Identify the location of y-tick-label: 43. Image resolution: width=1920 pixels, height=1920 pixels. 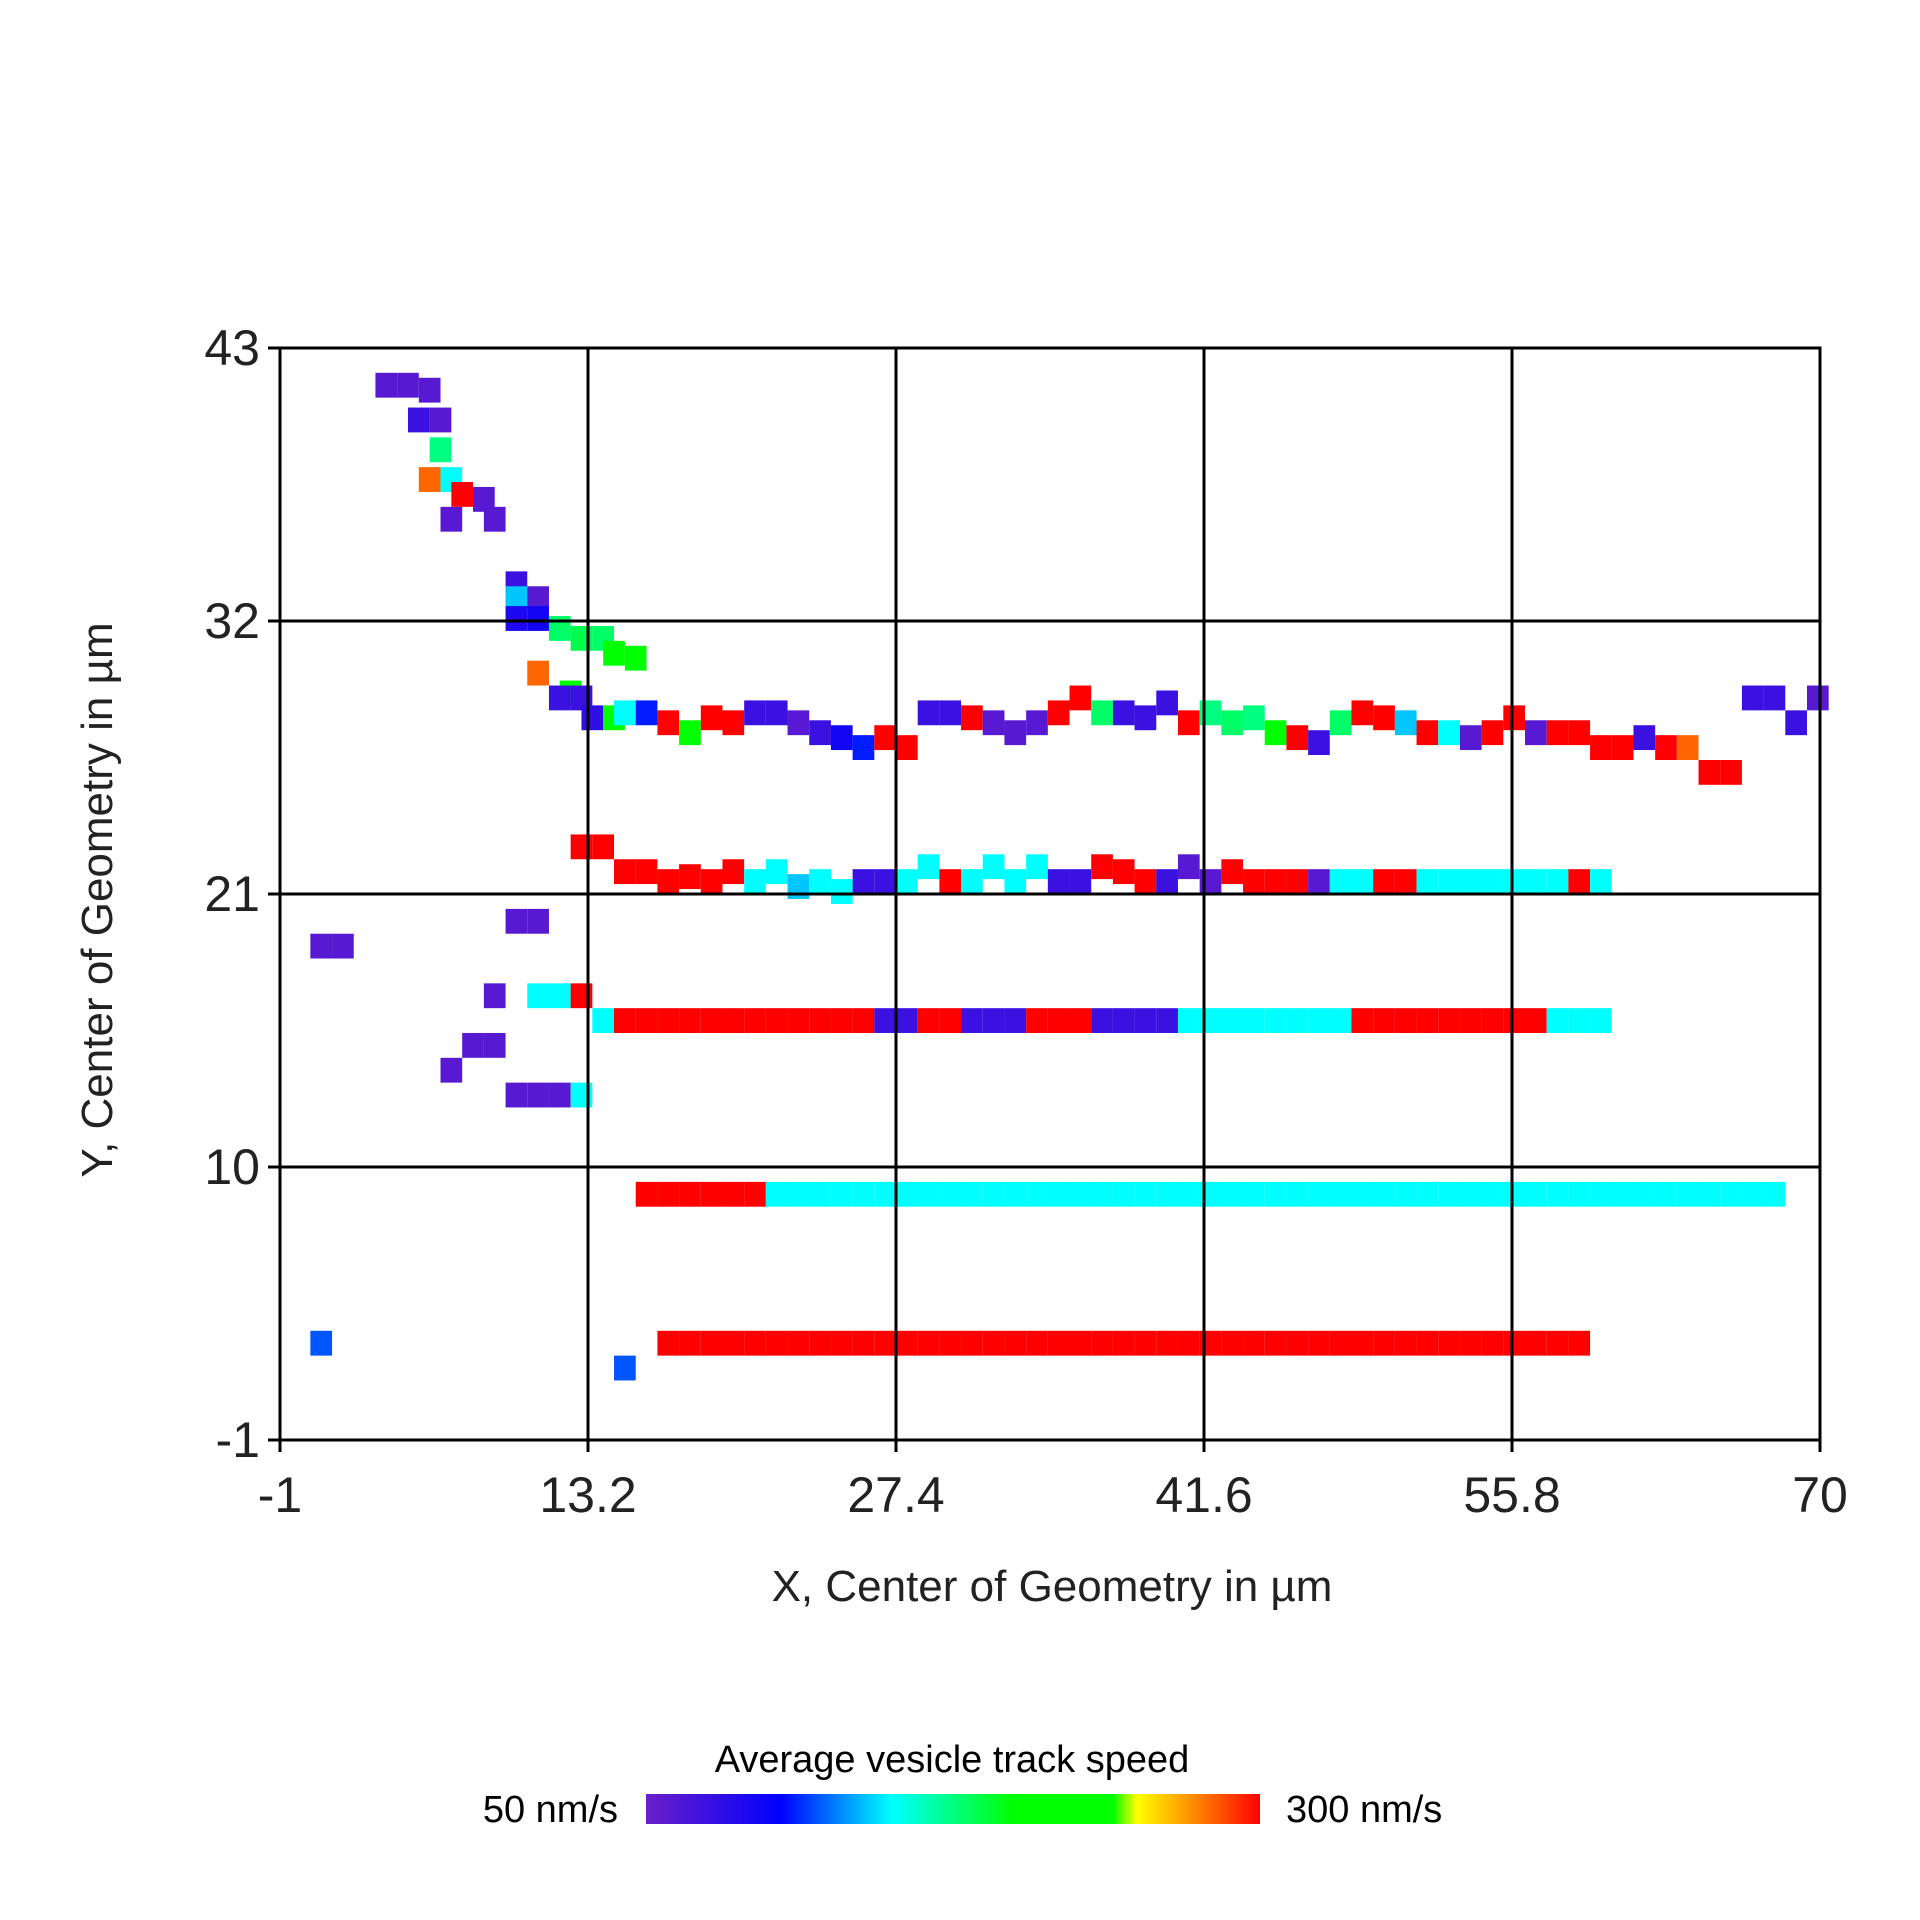
(232, 348).